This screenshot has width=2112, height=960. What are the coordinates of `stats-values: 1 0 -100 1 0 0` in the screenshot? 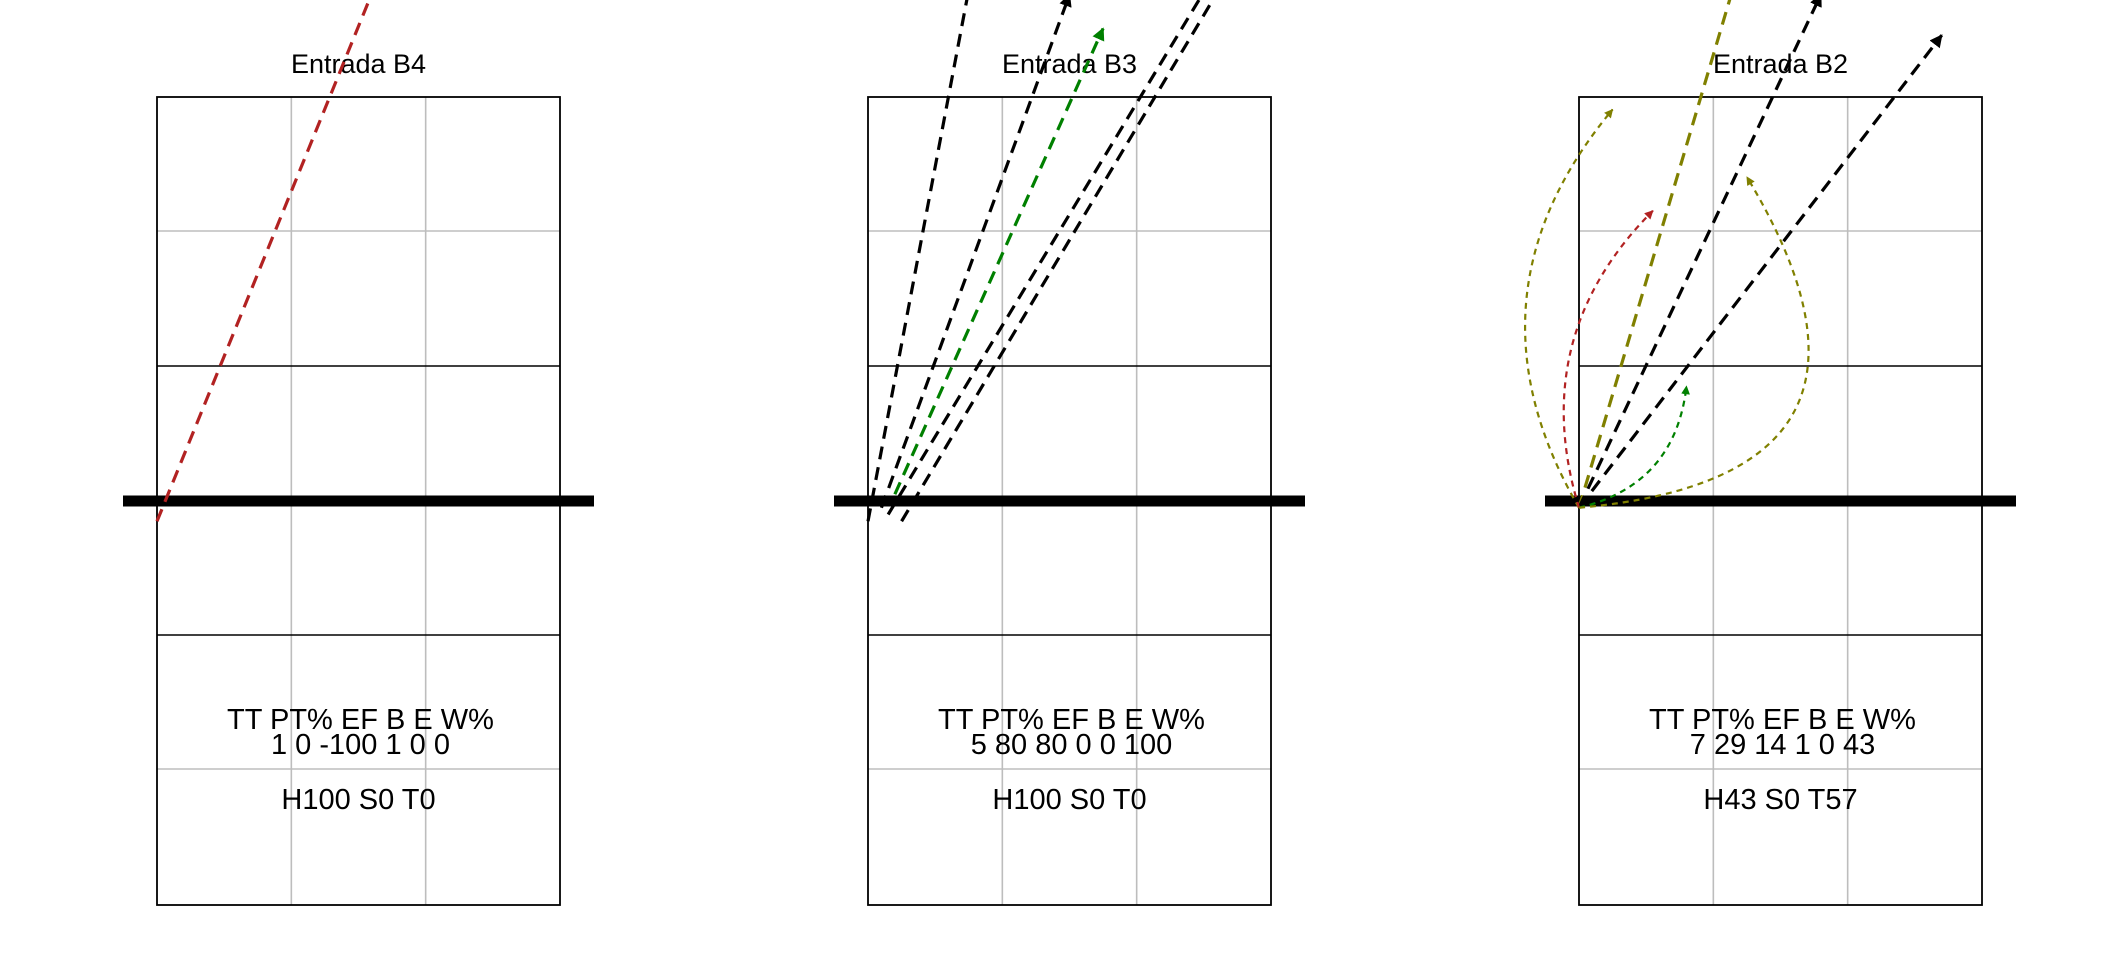 It's located at (360, 745).